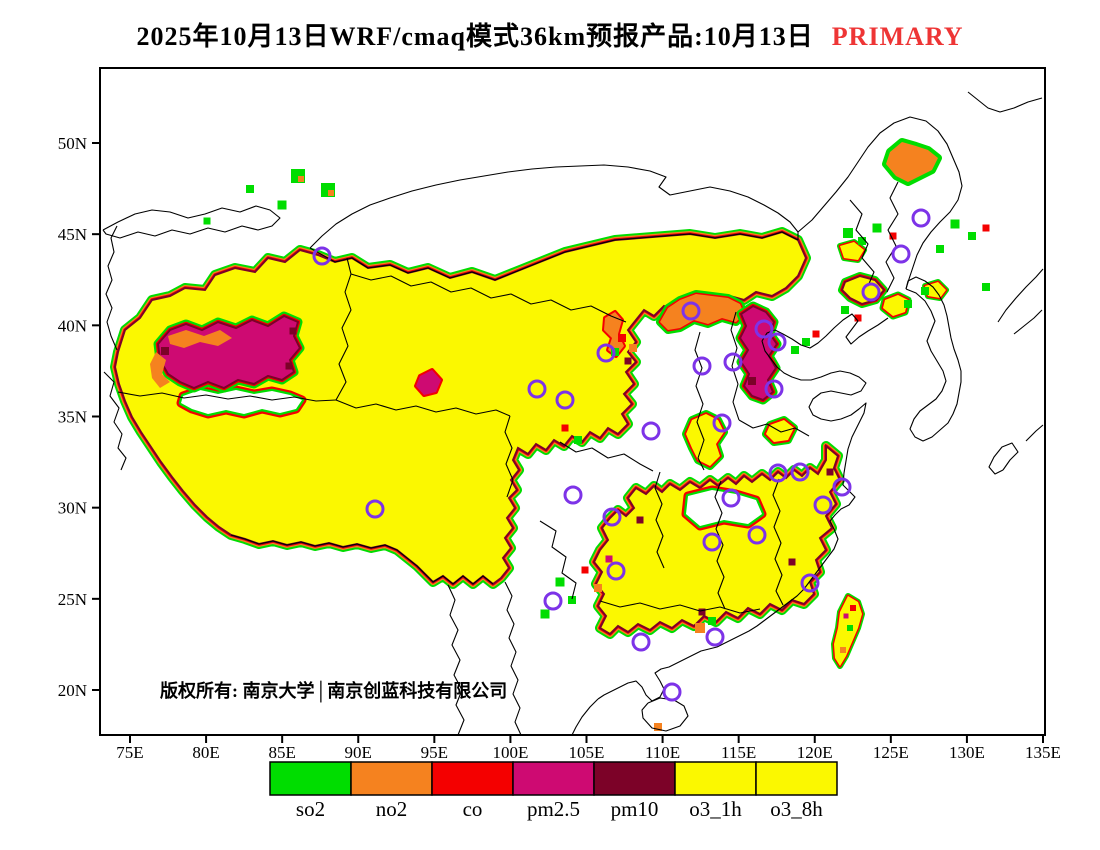 This screenshot has width=1100, height=850. What do you see at coordinates (391, 778) in the screenshot?
I see `legend-cell-no2` at bounding box center [391, 778].